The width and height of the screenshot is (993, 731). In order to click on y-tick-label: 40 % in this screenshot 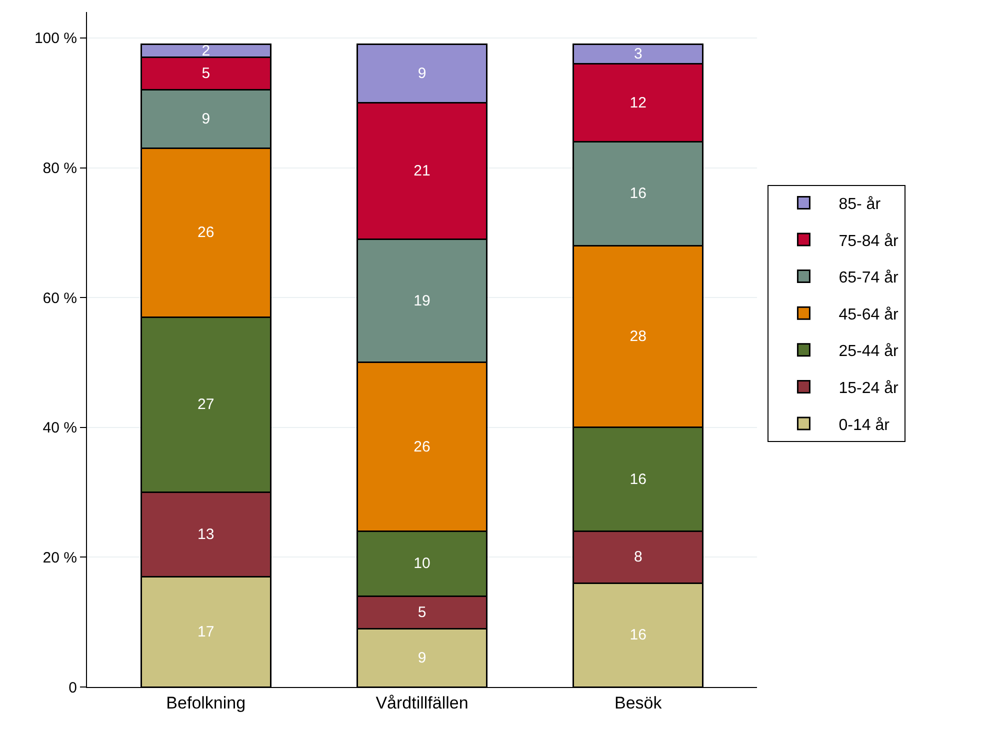, I will do `click(59, 428)`.